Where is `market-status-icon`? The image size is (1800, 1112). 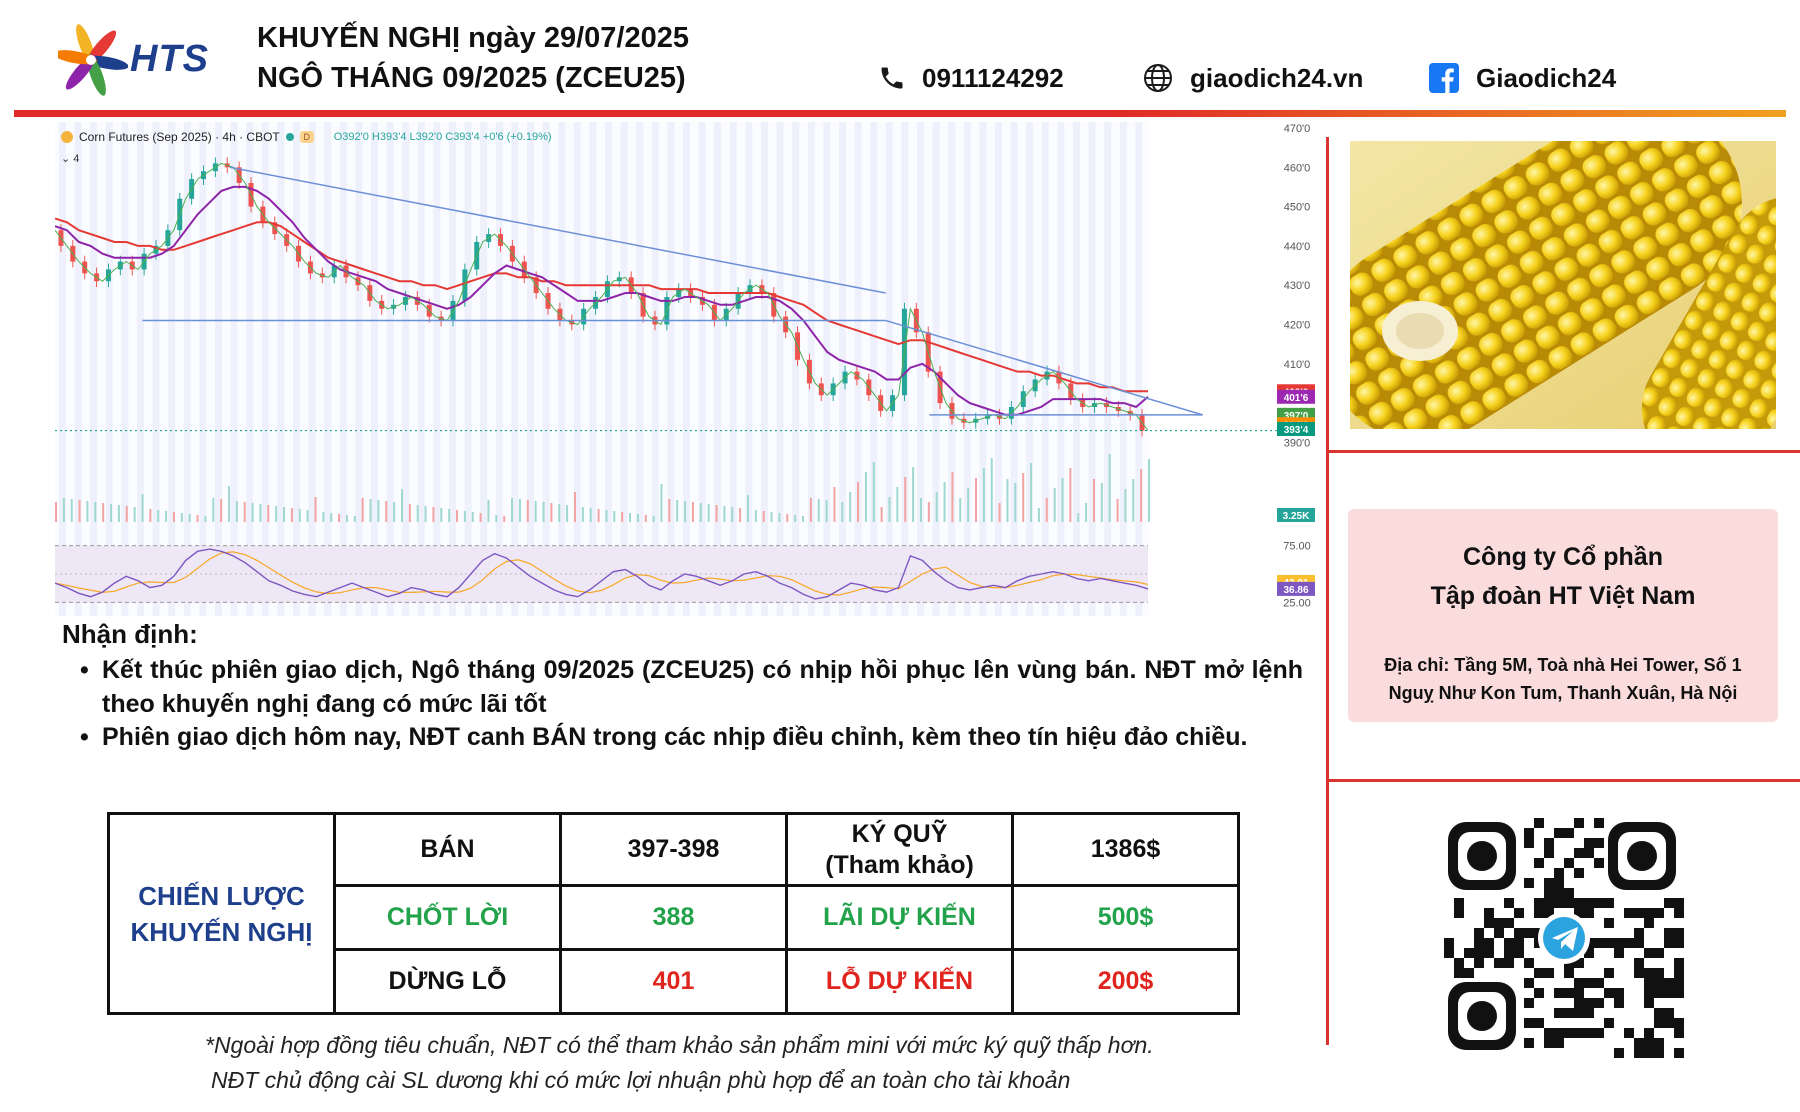 market-status-icon is located at coordinates (289, 137).